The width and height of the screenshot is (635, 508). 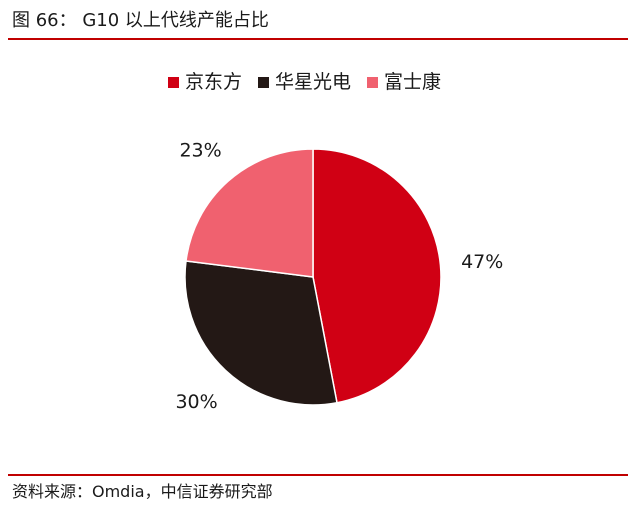 I want to click on legend-swatch-csot, so click(x=264, y=82).